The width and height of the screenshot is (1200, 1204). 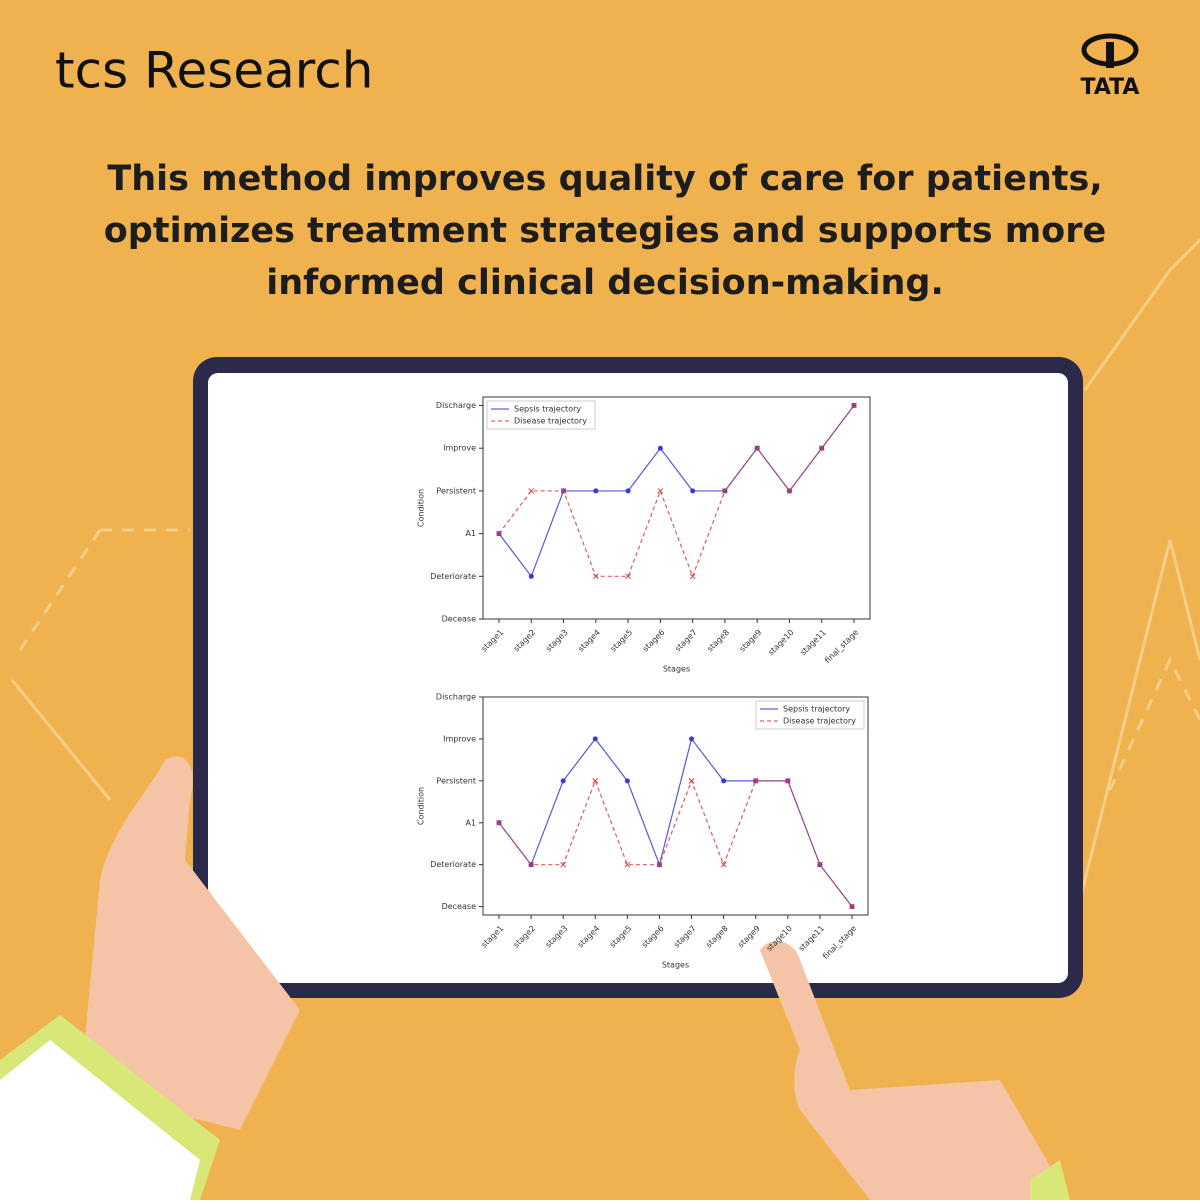 I want to click on tata-logo-mark, so click(x=1110, y=50).